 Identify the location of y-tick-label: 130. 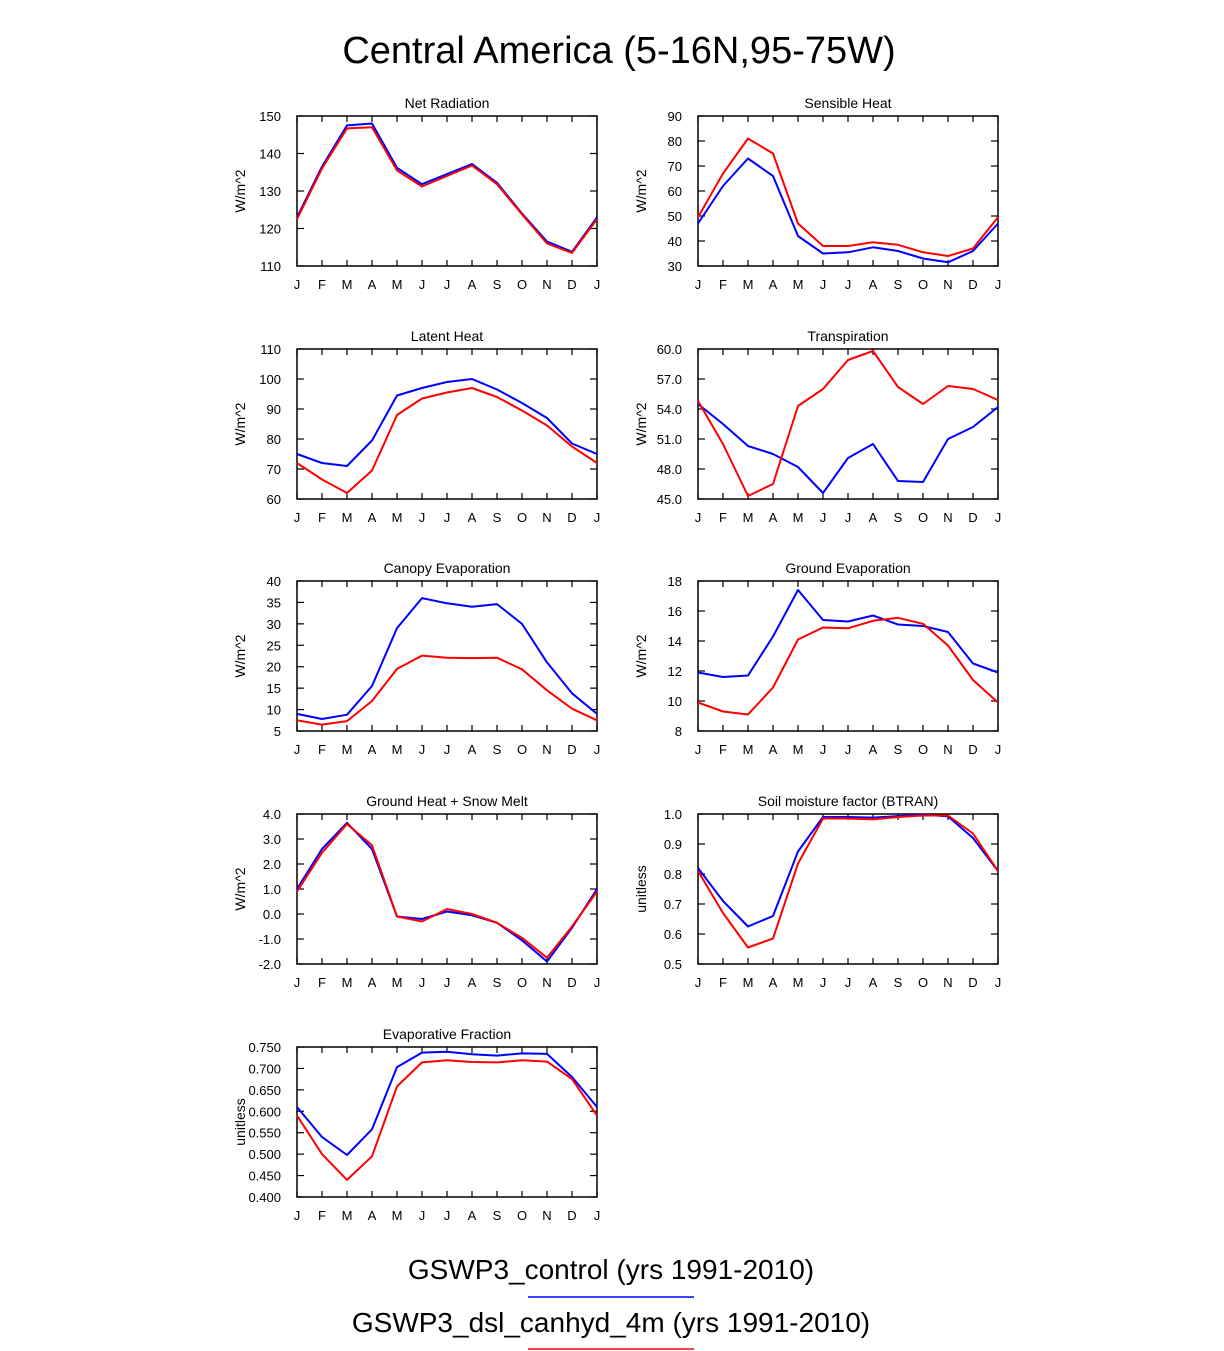
(270, 191).